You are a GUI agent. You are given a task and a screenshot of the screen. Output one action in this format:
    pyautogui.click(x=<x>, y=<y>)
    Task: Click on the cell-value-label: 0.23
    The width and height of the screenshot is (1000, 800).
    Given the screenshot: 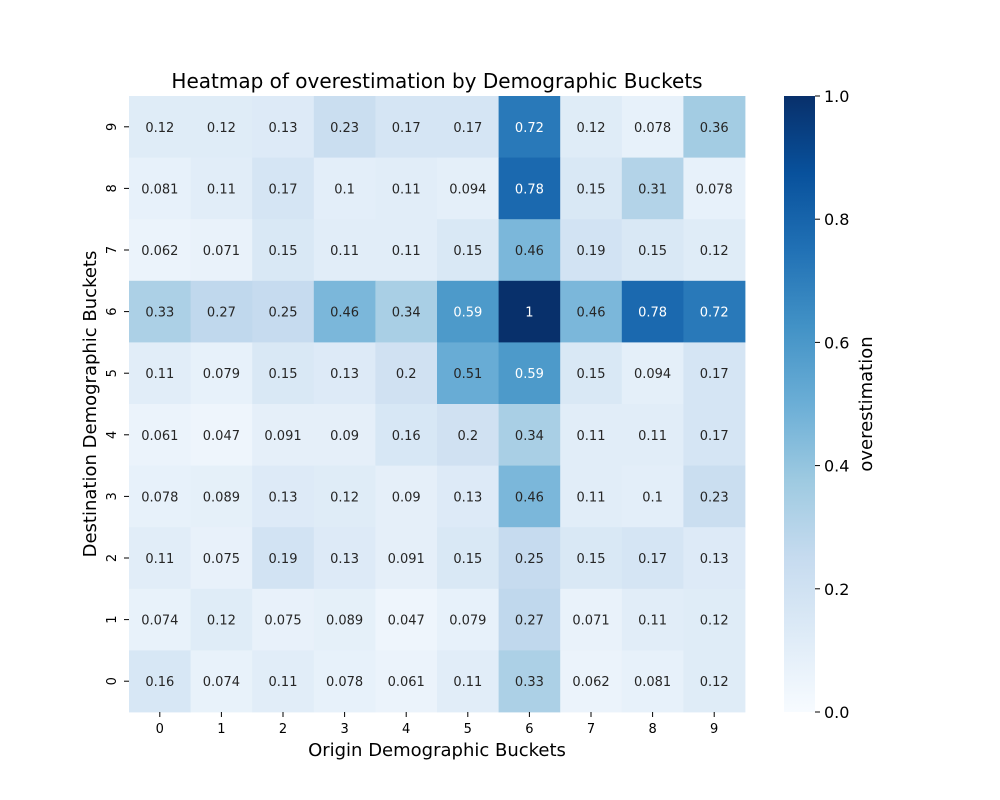 What is the action you would take?
    pyautogui.click(x=714, y=497)
    